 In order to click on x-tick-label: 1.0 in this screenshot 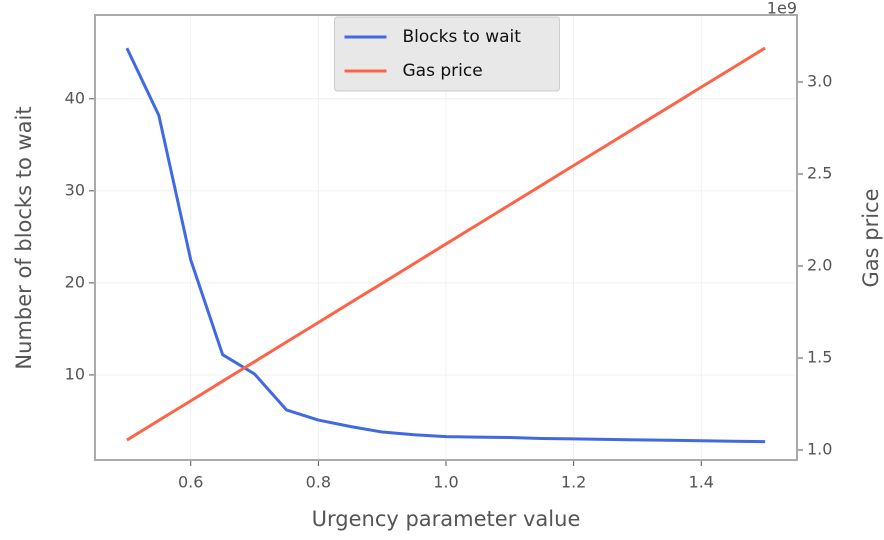, I will do `click(445, 482)`.